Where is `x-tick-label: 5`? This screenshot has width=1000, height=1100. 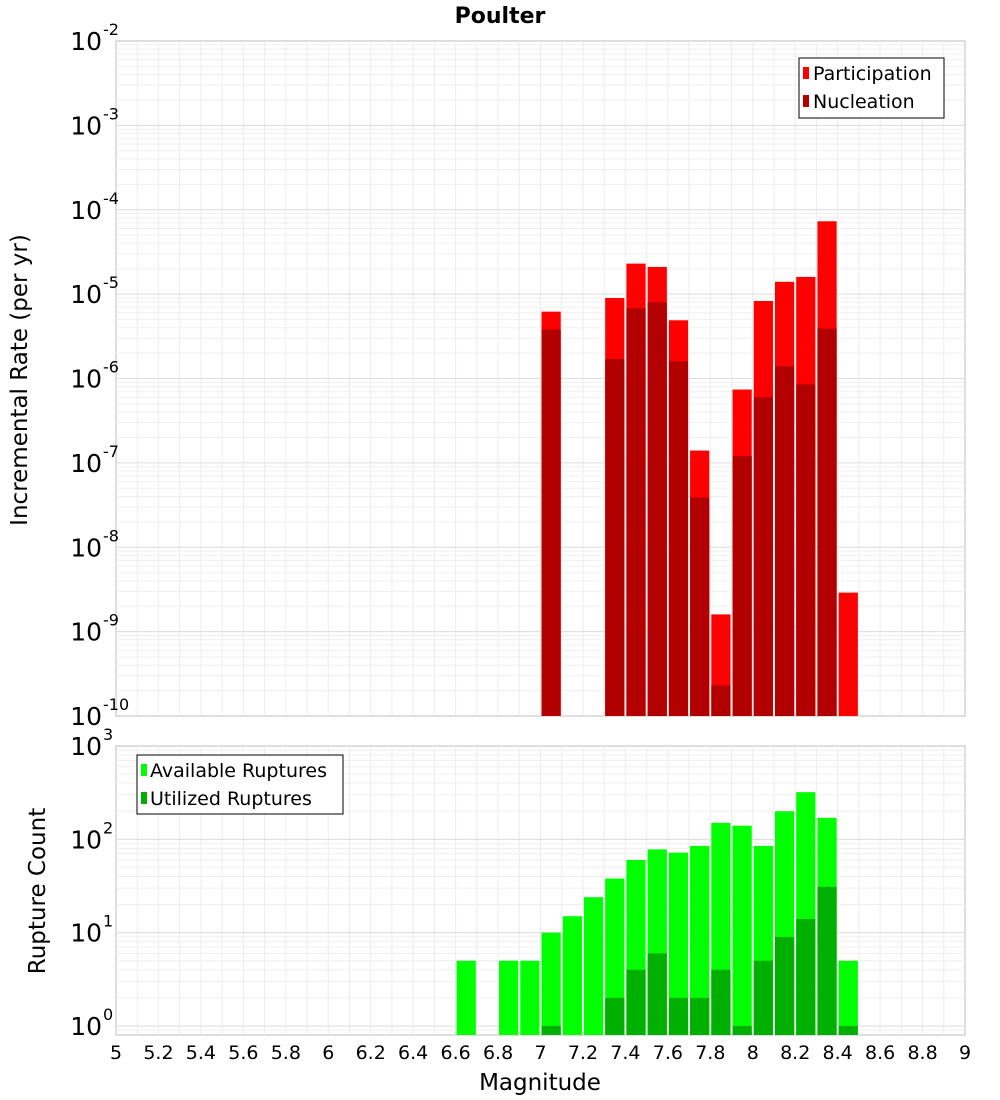
x-tick-label: 5 is located at coordinates (116, 1053).